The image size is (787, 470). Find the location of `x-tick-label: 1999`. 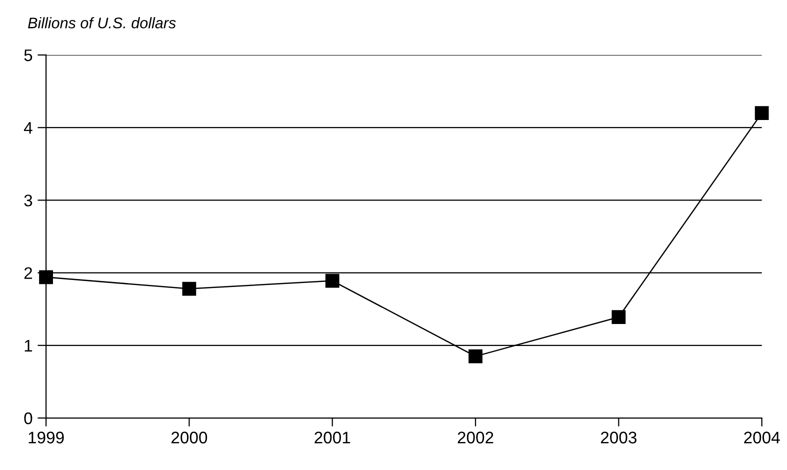

x-tick-label: 1999 is located at coordinates (46, 438).